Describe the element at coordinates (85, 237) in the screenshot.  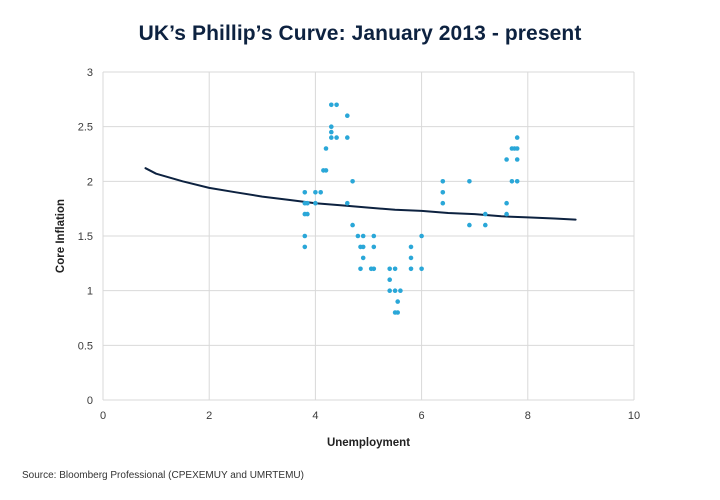
I see `y-tick-label: 1.5` at that location.